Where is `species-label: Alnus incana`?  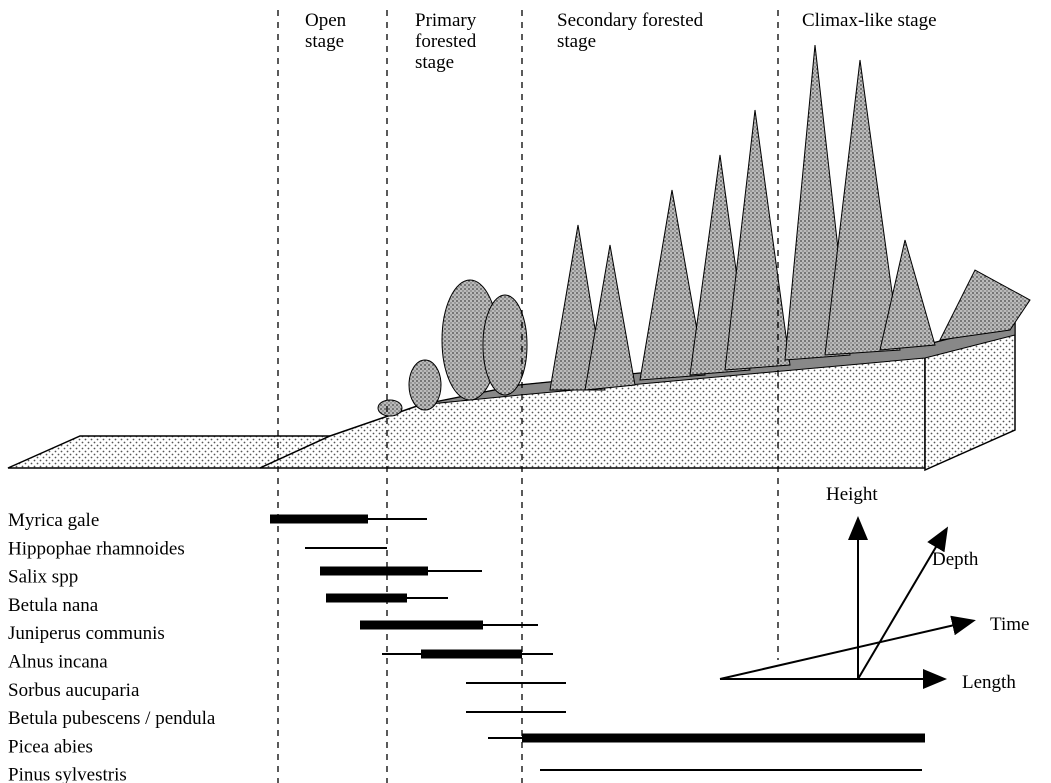 species-label: Alnus incana is located at coordinates (58, 662).